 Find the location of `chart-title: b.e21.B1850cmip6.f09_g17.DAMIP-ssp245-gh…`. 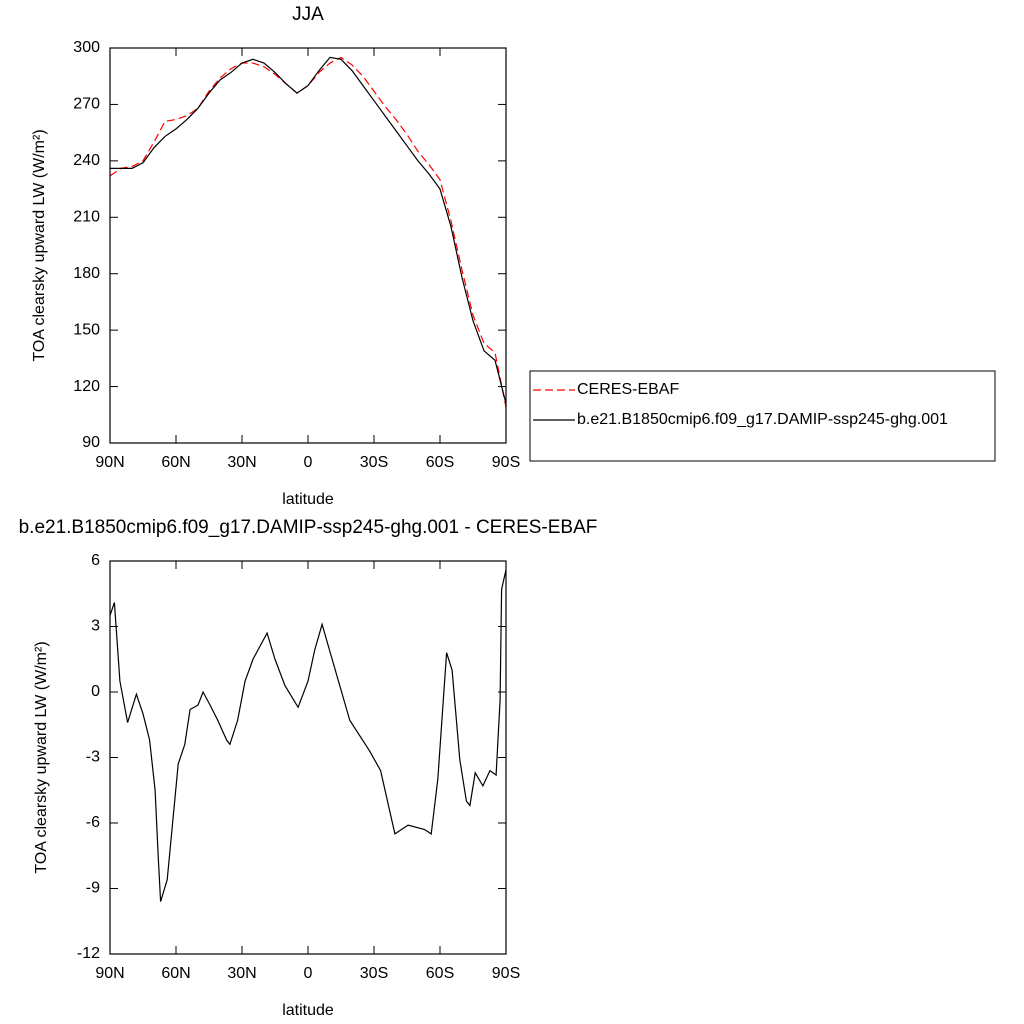

chart-title: b.e21.B1850cmip6.f09_g17.DAMIP-ssp245-gh… is located at coordinates (308, 527).